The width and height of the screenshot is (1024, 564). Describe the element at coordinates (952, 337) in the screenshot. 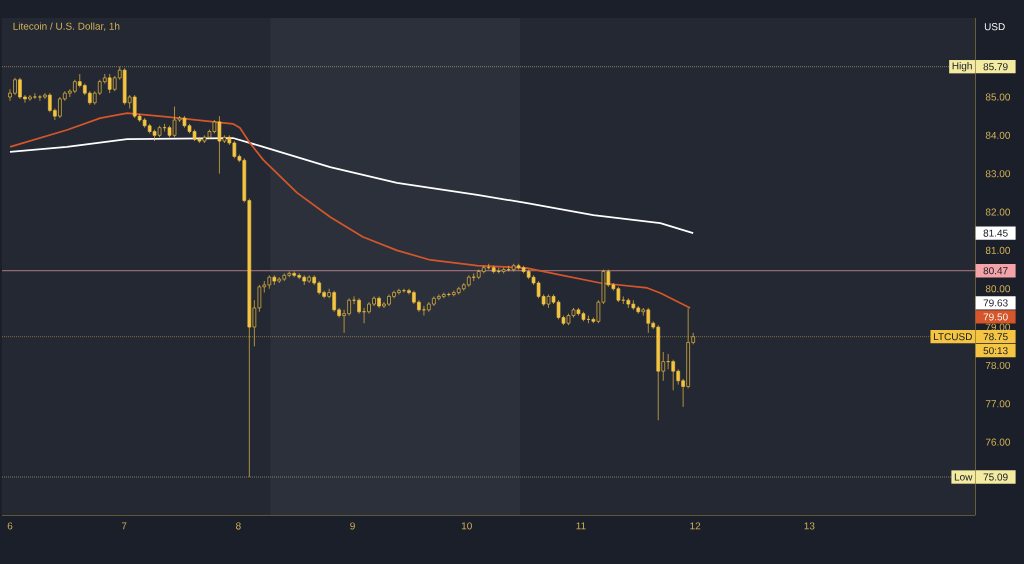

I see `ref-line-label: LTCUSD` at that location.